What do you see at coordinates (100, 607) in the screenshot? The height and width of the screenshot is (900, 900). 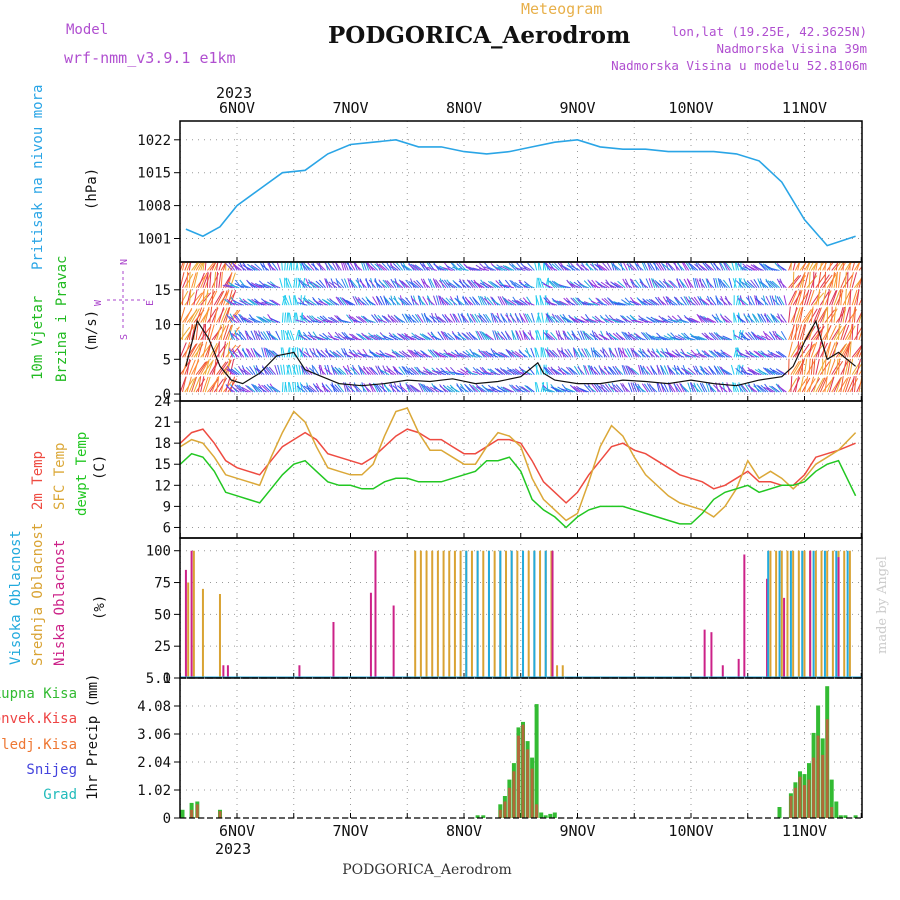 I see `cloud-unit: (%)` at bounding box center [100, 607].